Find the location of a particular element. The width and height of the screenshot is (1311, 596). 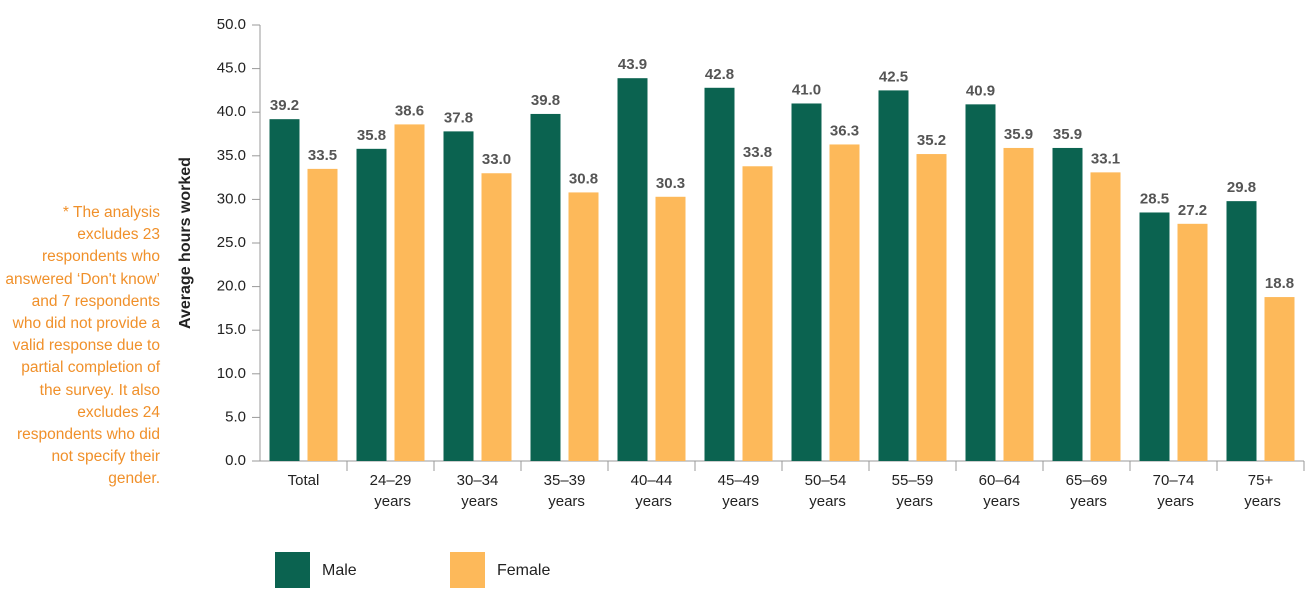

x-tick-label: 60–64 years is located at coordinates (1000, 491).